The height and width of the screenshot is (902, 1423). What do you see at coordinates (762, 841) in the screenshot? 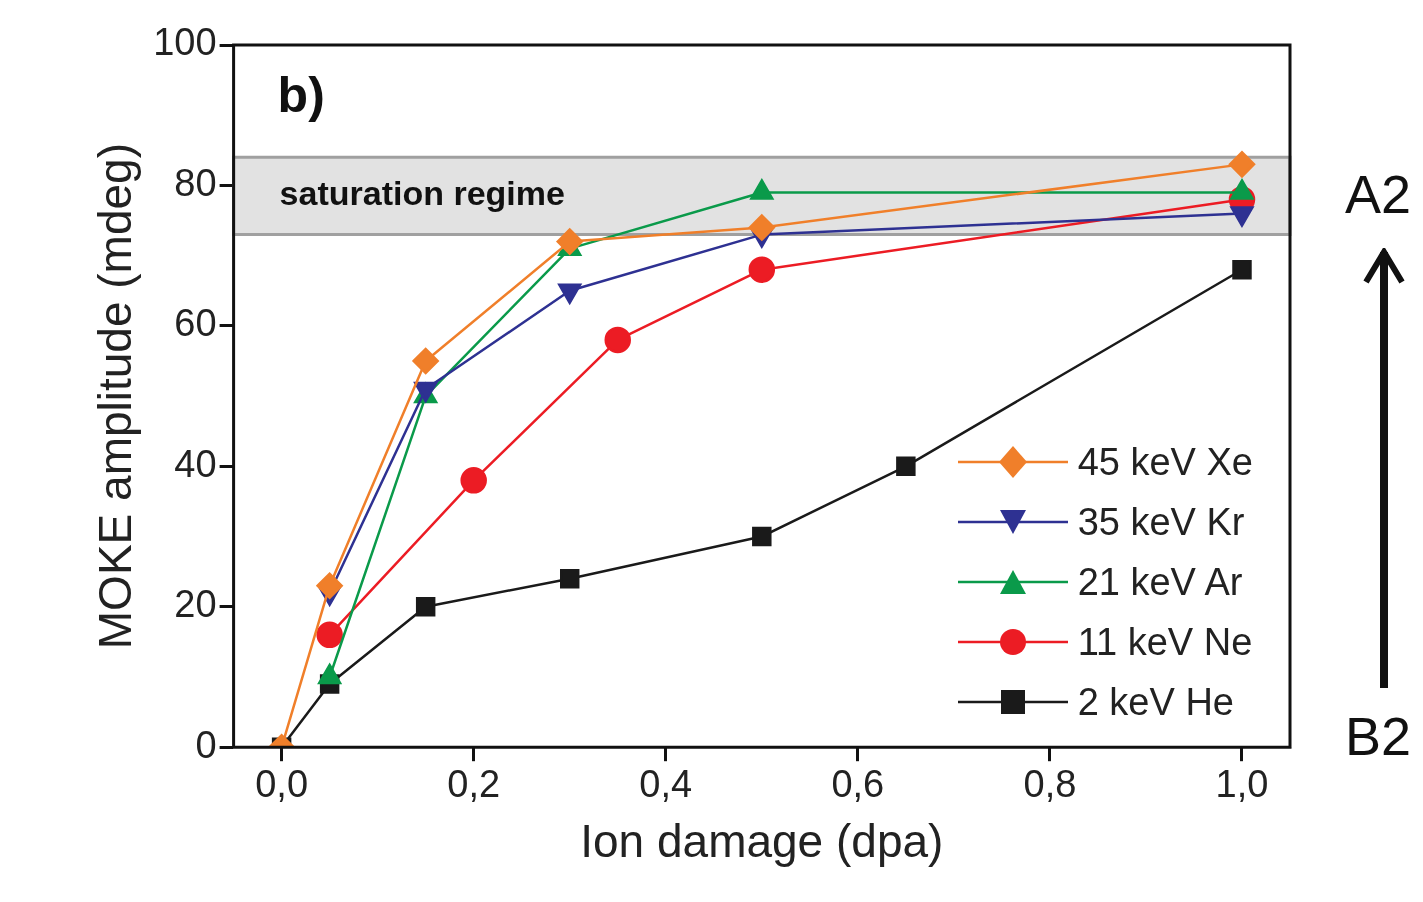
I see `x-axis-title: Ion damage (dpa)` at bounding box center [762, 841].